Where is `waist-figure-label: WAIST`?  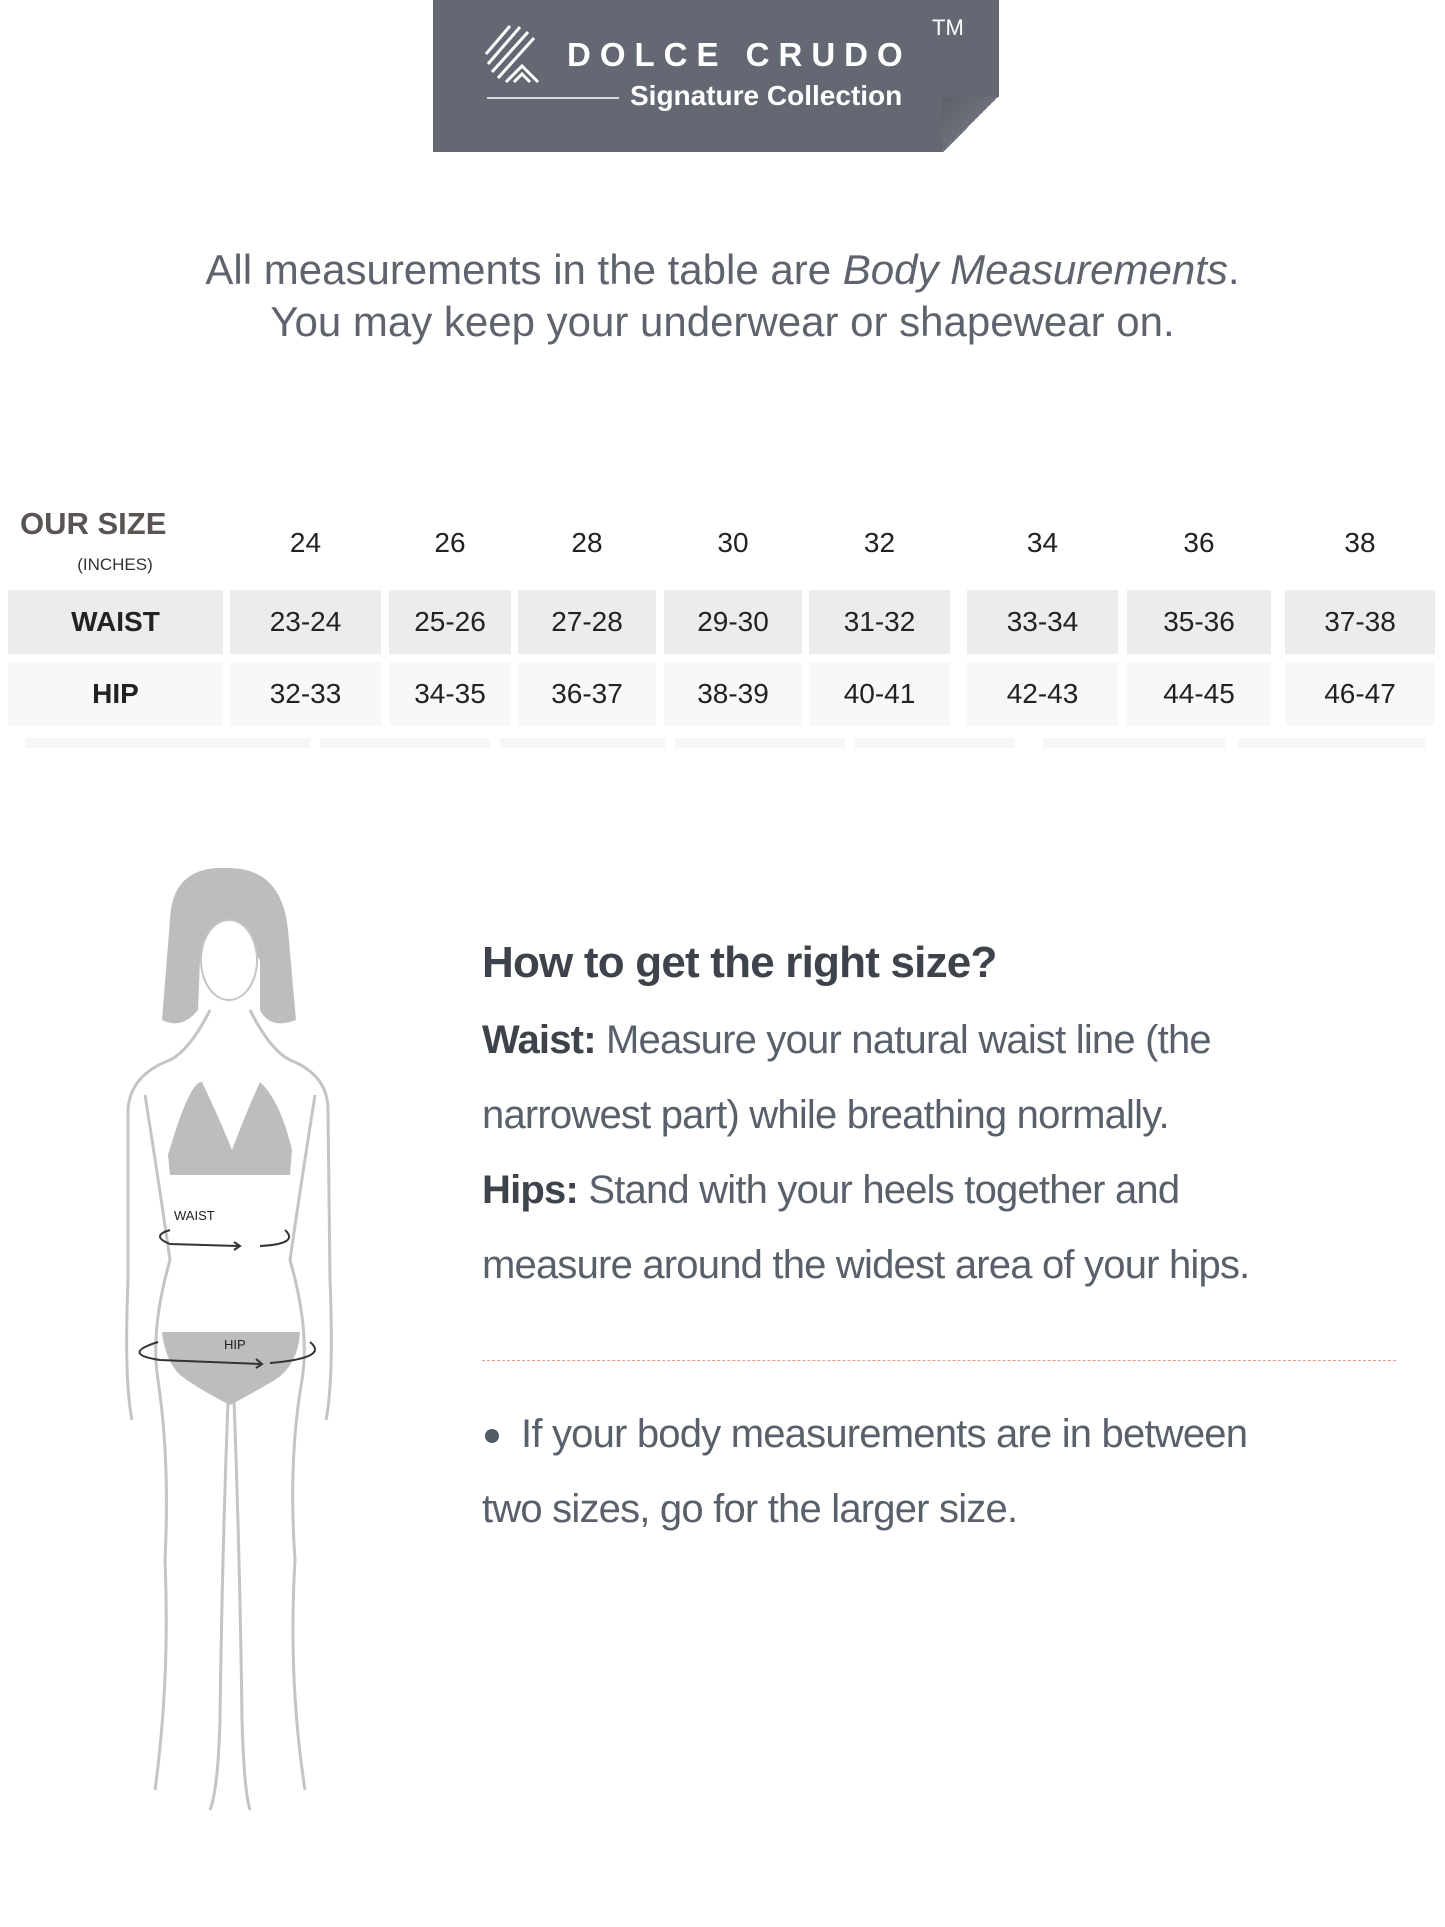
waist-figure-label: WAIST is located at coordinates (194, 1215).